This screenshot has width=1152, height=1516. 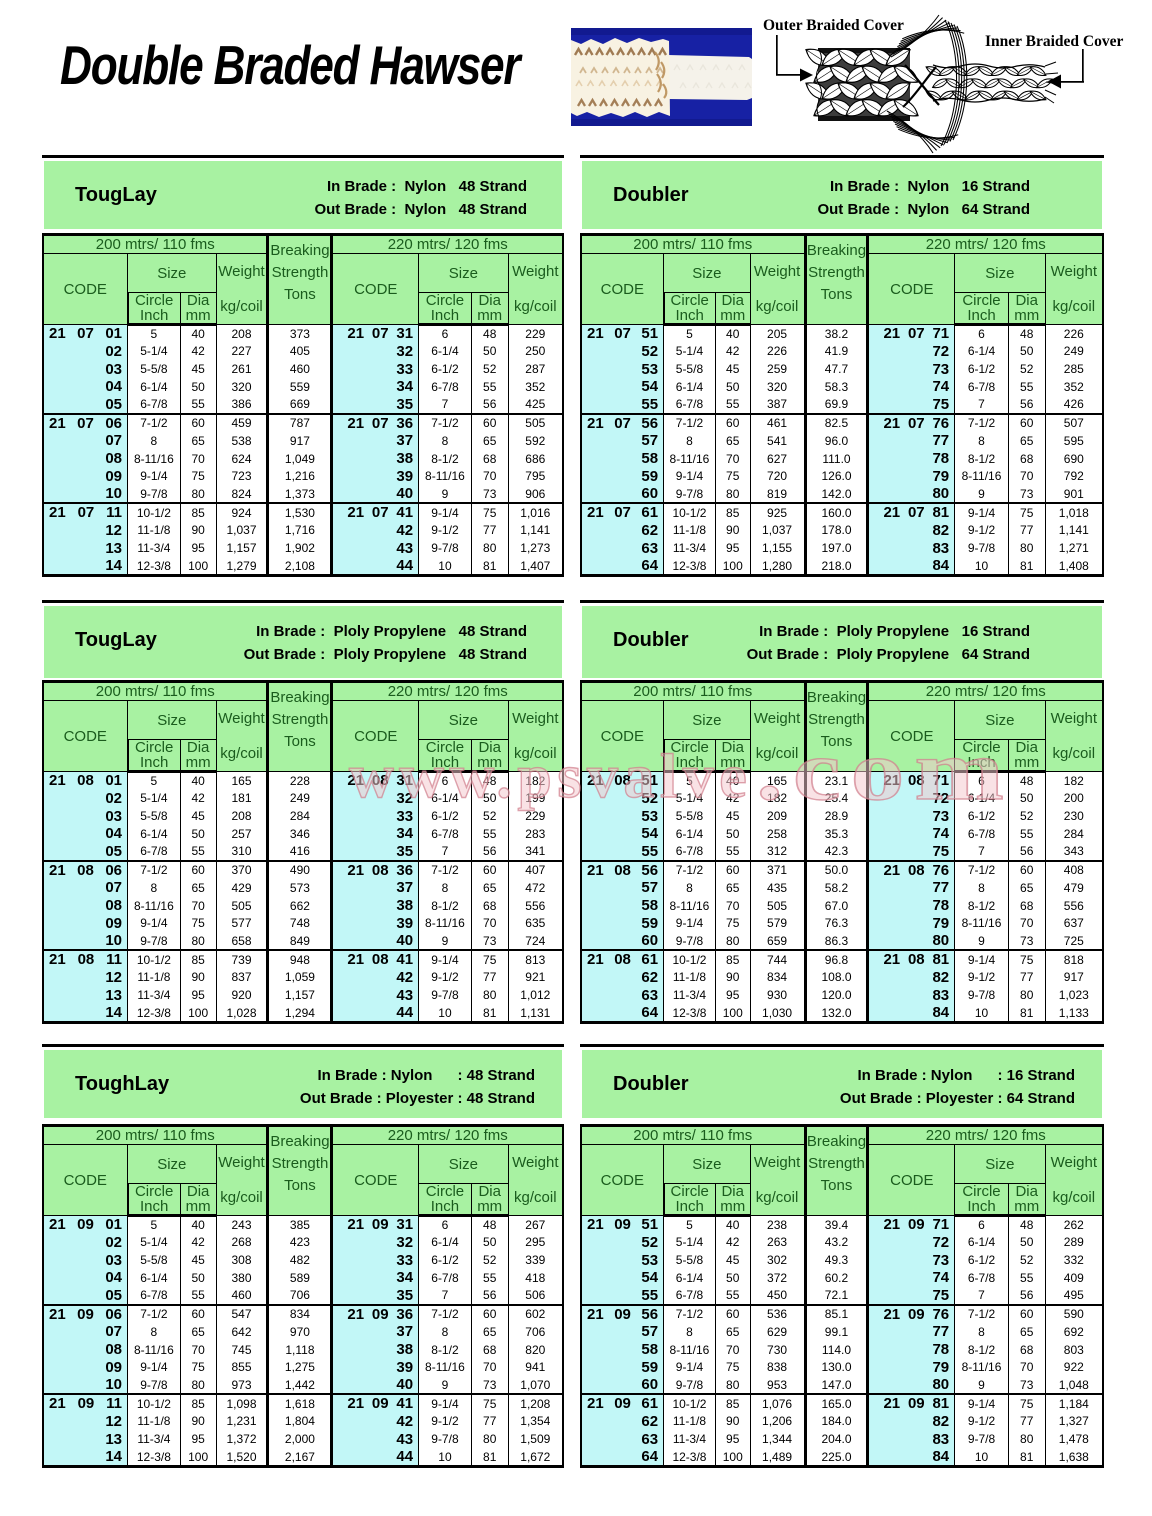 What do you see at coordinates (833, 25) in the screenshot?
I see `svg-text: Outer Braided Cover` at bounding box center [833, 25].